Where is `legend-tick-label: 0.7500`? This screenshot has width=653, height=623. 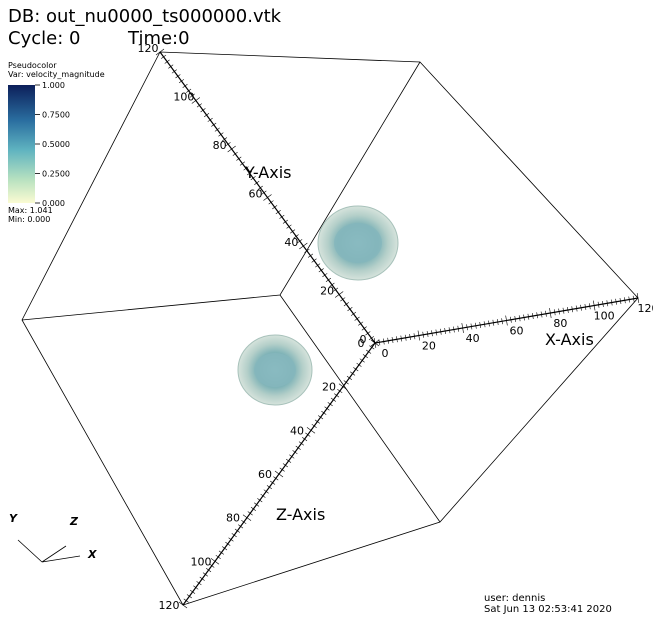
legend-tick-label: 0.7500 is located at coordinates (56, 115).